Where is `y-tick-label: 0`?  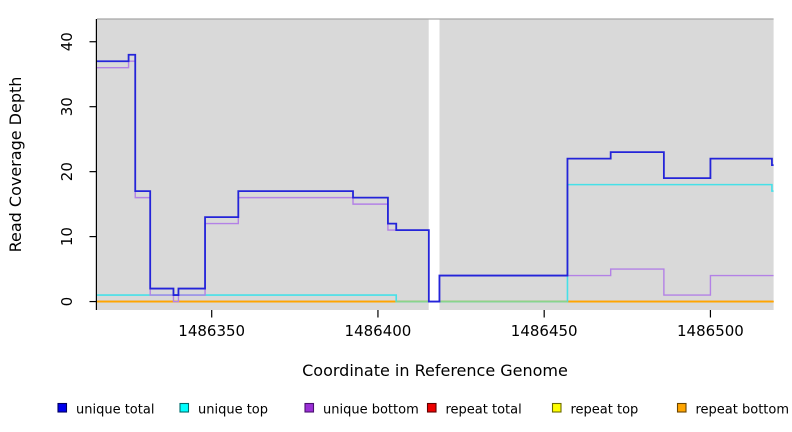 y-tick-label: 0 is located at coordinates (67, 302).